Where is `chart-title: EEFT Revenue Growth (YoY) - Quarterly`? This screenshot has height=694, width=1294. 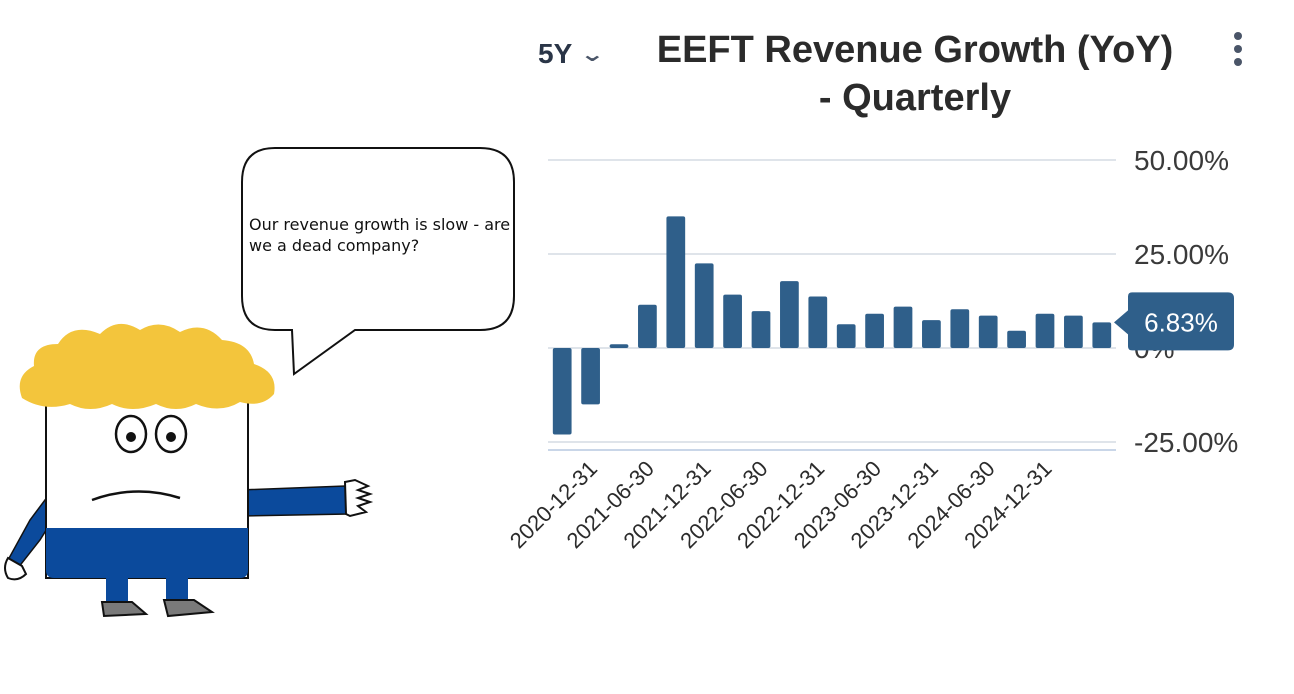
chart-title: EEFT Revenue Growth (YoY) - Quarterly is located at coordinates (915, 74).